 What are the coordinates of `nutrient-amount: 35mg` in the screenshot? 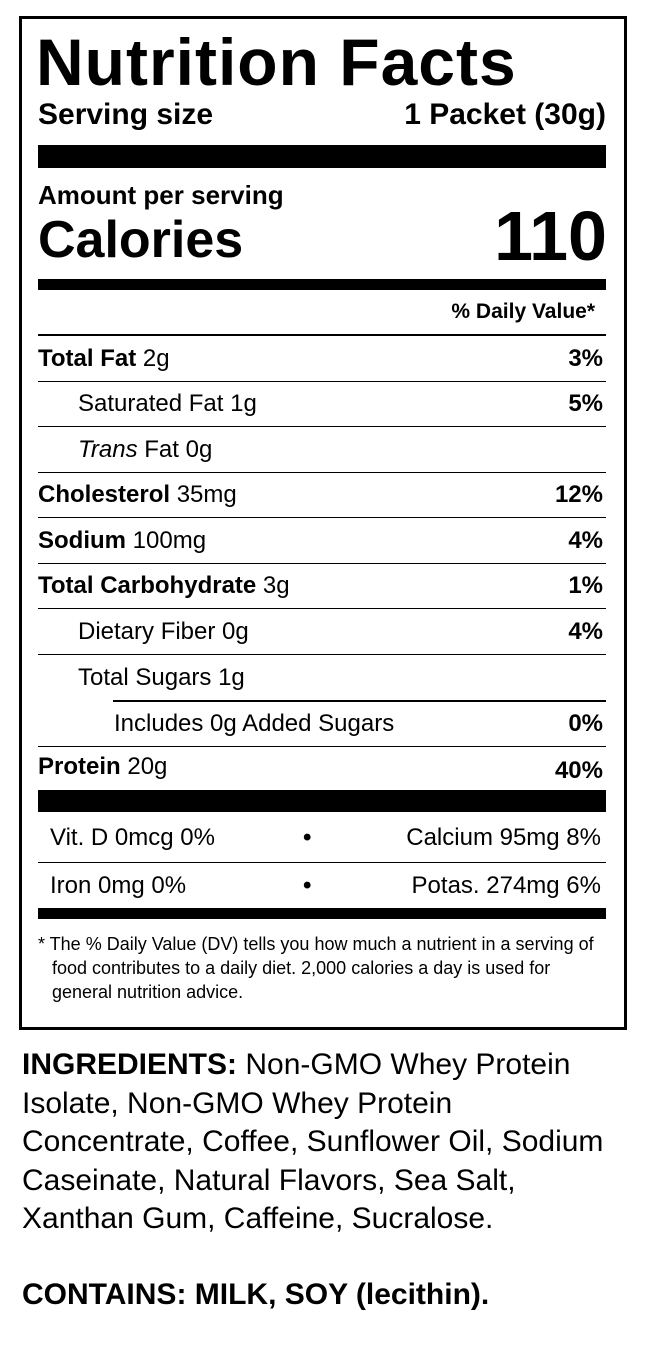 It's located at (206, 494).